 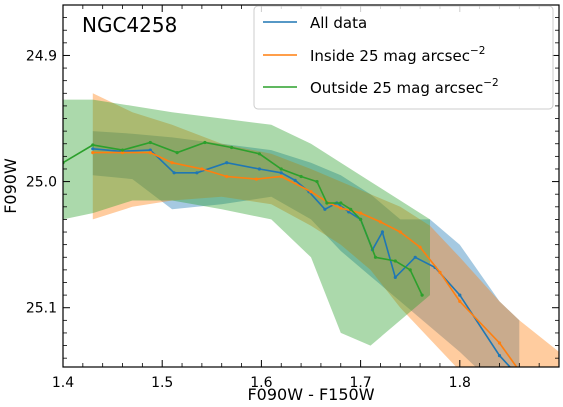 I want to click on x-tick-label: 1.6, so click(x=261, y=383).